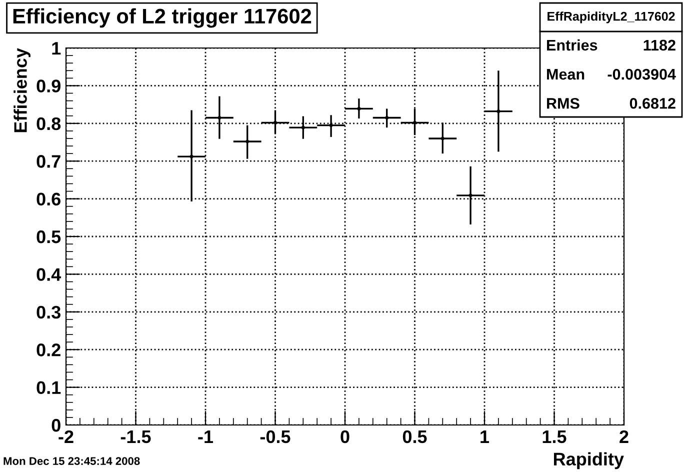 Image resolution: width=688 pixels, height=472 pixels. I want to click on chart-title: Efficiency of L2 trigger 117602, so click(162, 18).